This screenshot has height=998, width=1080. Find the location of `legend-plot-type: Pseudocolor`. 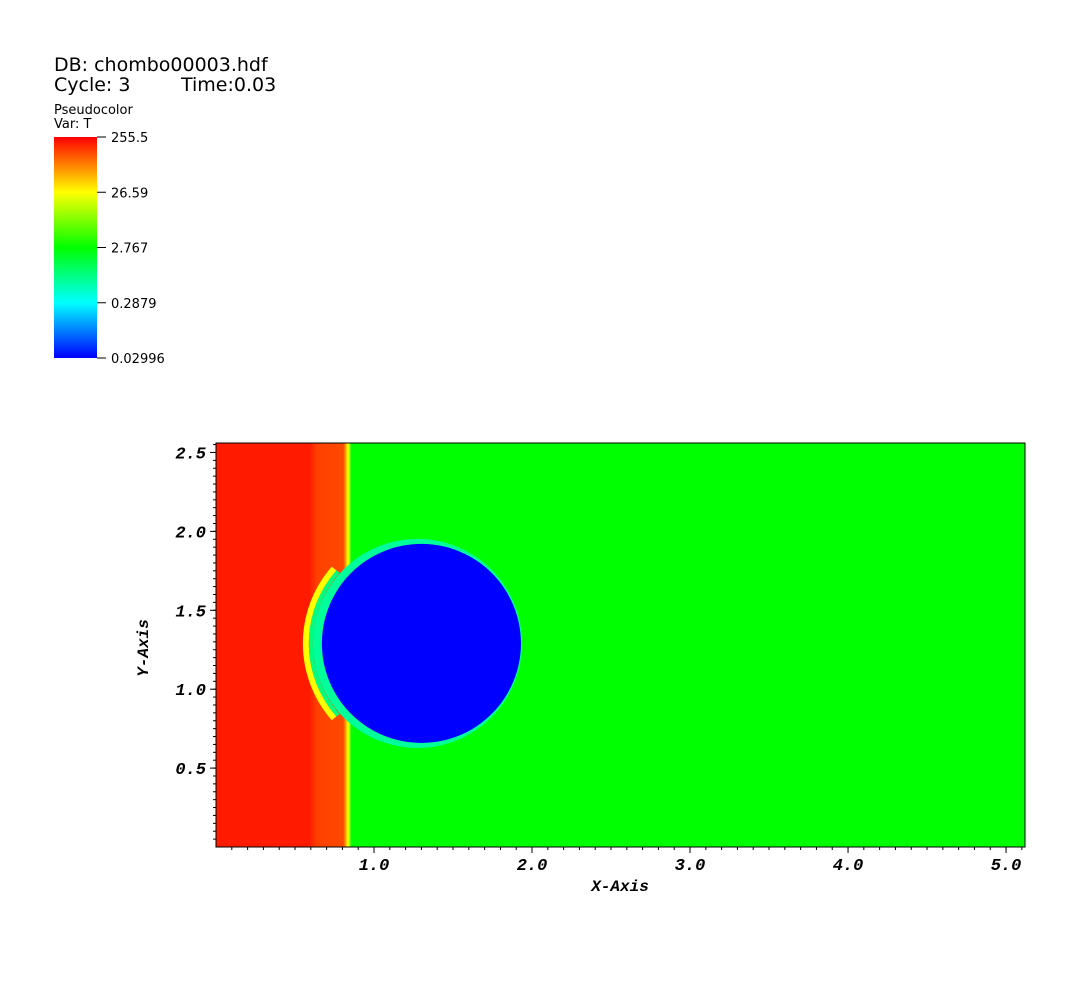

legend-plot-type: Pseudocolor is located at coordinates (93, 110).